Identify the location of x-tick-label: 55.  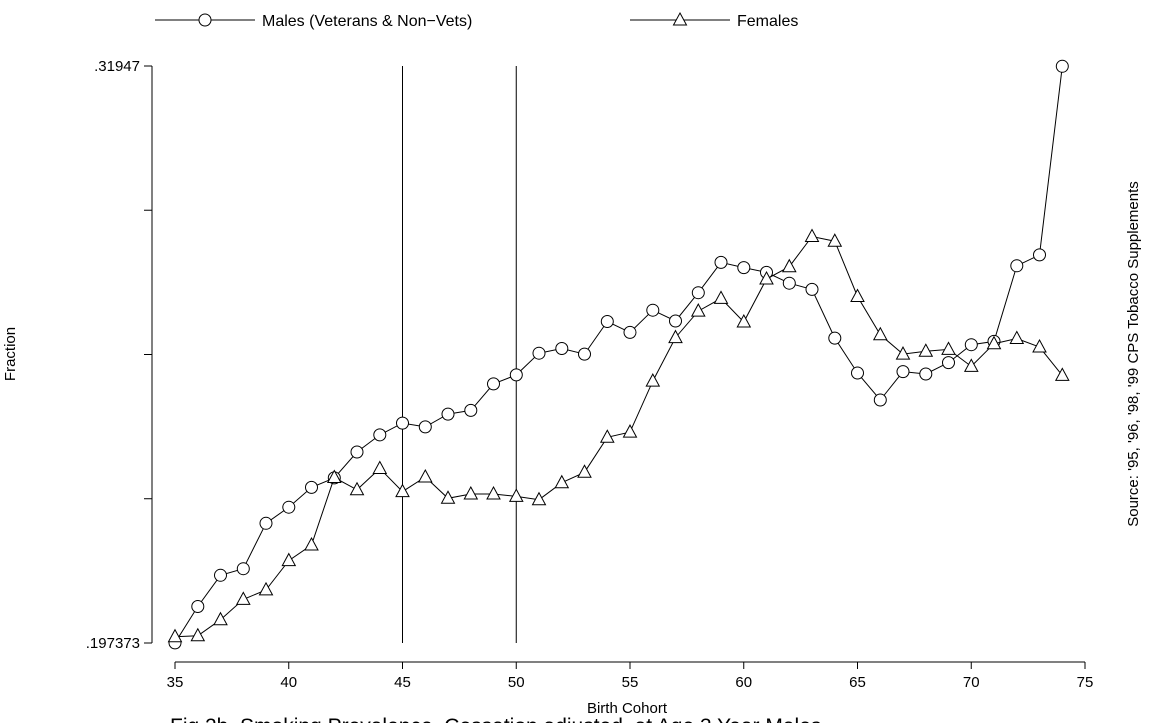
(630, 682).